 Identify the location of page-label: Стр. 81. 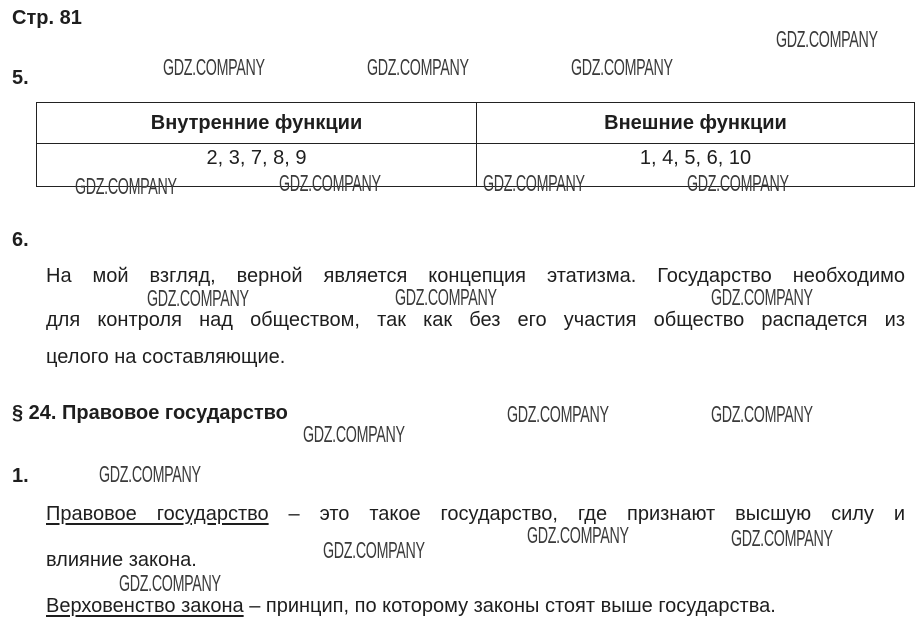
(47, 18).